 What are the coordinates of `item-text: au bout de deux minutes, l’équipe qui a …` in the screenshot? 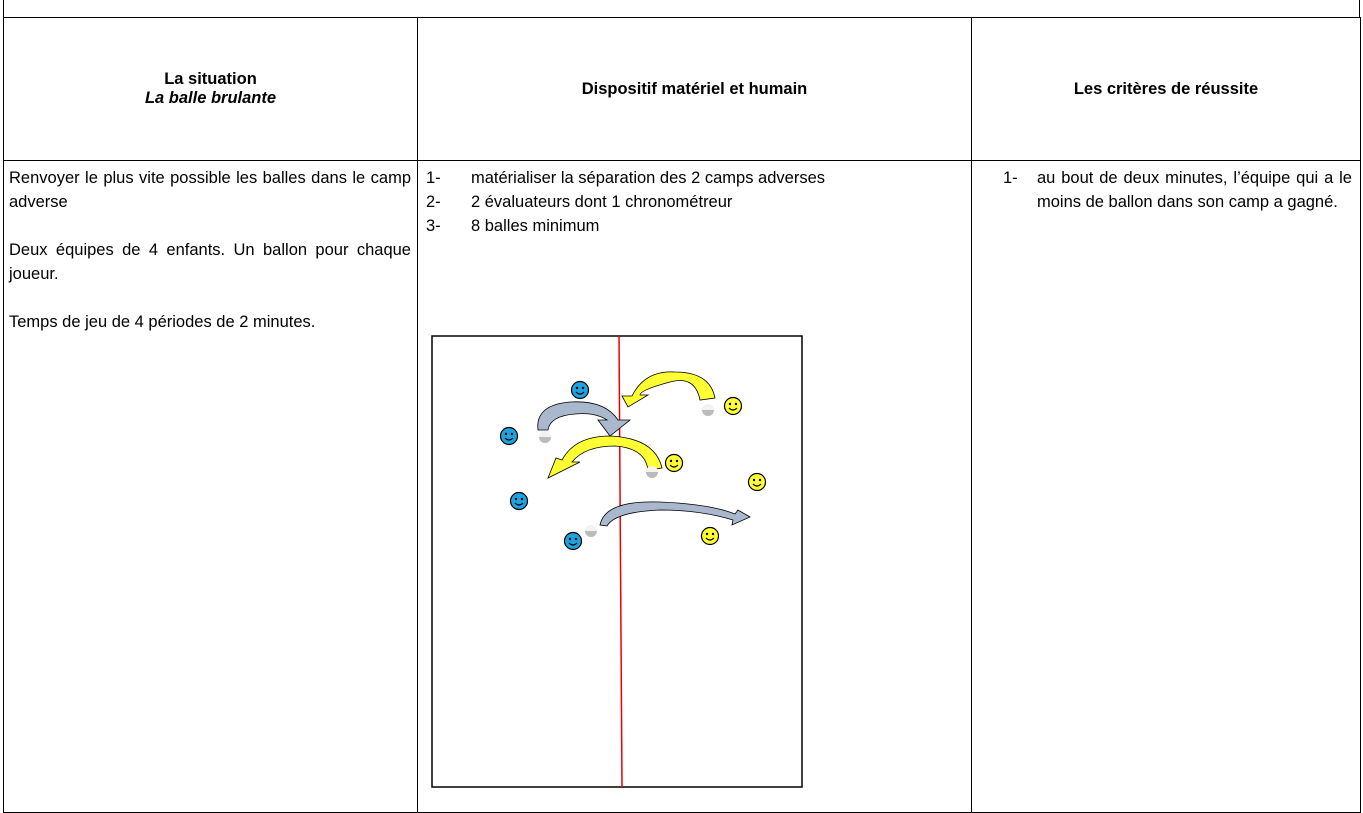 It's located at (1194, 190).